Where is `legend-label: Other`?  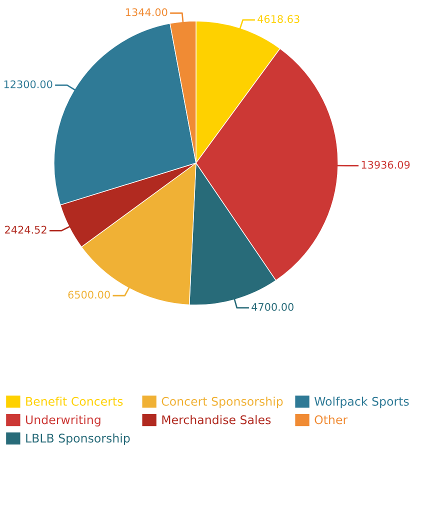
legend-label: Other is located at coordinates (331, 419).